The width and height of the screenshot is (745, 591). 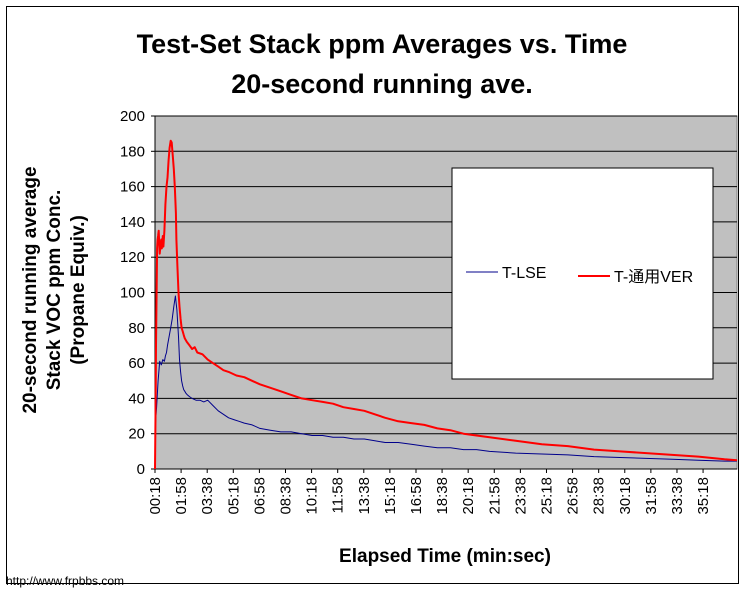 I want to click on x-tick-label: 35:18, so click(x=703, y=496).